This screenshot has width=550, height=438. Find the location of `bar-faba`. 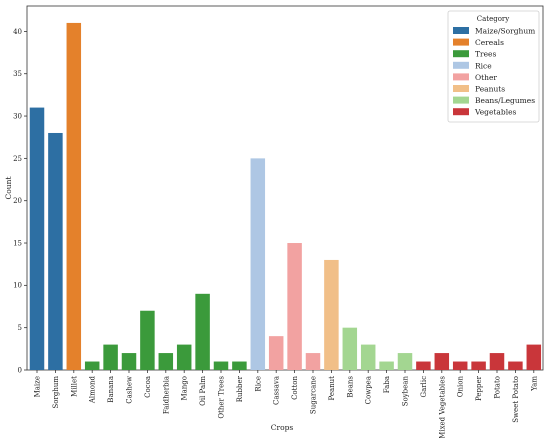

bar-faba is located at coordinates (386, 365).